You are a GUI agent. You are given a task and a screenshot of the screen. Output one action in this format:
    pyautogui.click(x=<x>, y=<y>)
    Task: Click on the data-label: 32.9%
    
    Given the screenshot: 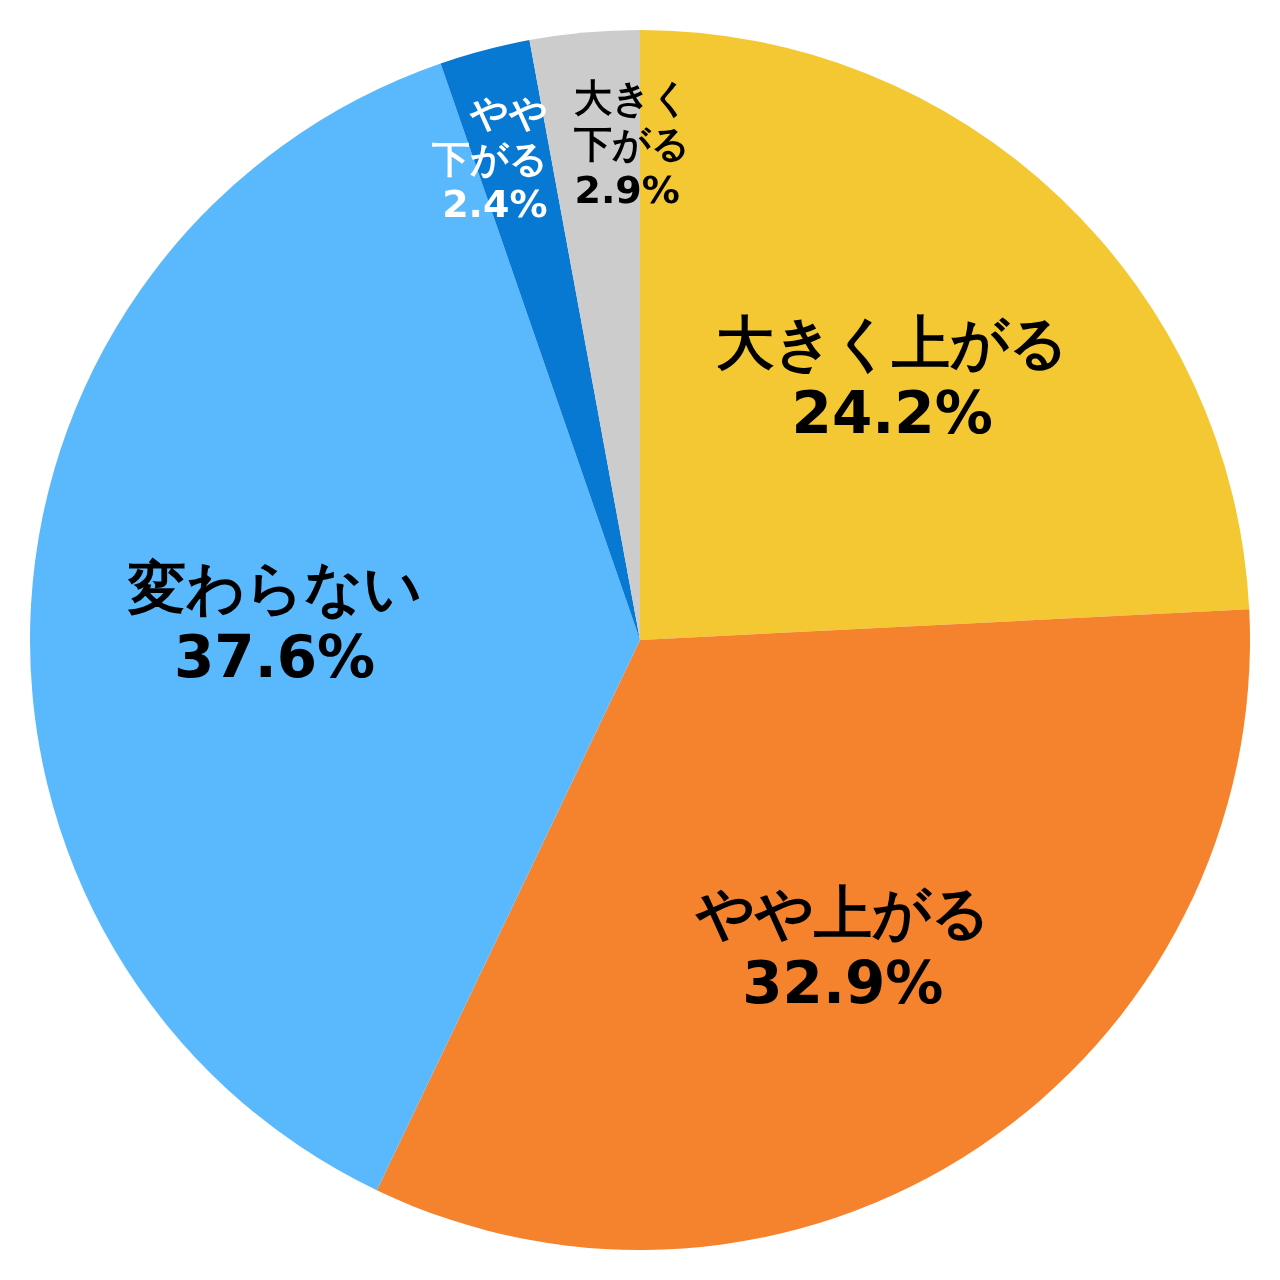 What is the action you would take?
    pyautogui.click(x=843, y=982)
    